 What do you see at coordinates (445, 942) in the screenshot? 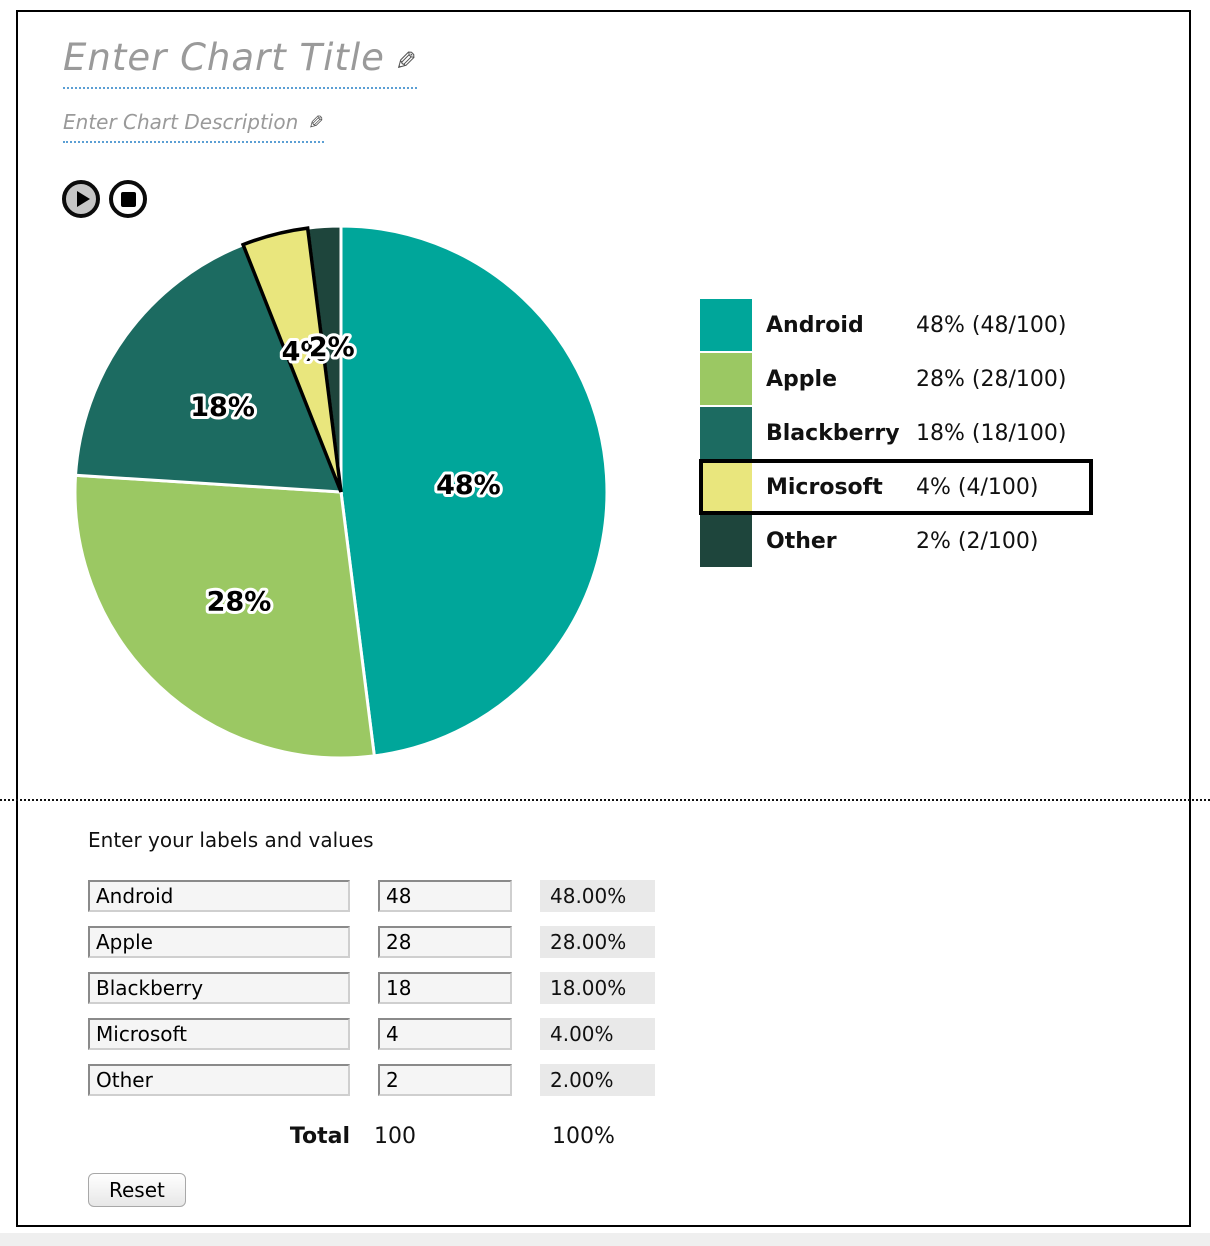
I see `value-input-apple` at bounding box center [445, 942].